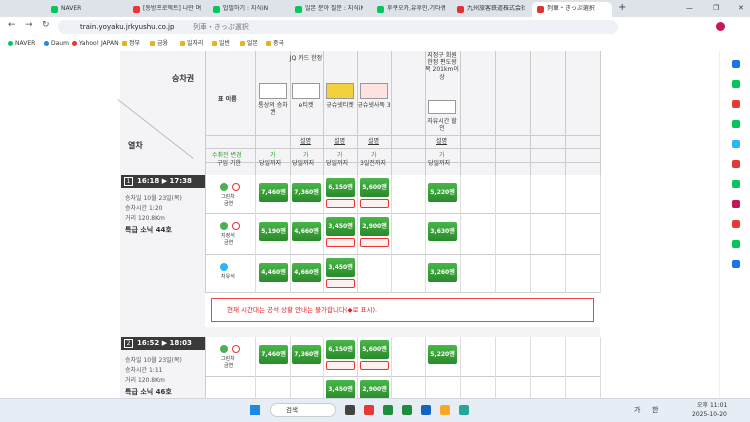 Image resolution: width=750 pixels, height=422 pixels. I want to click on tab: 列車・きっぷ選択, so click(572, 9).